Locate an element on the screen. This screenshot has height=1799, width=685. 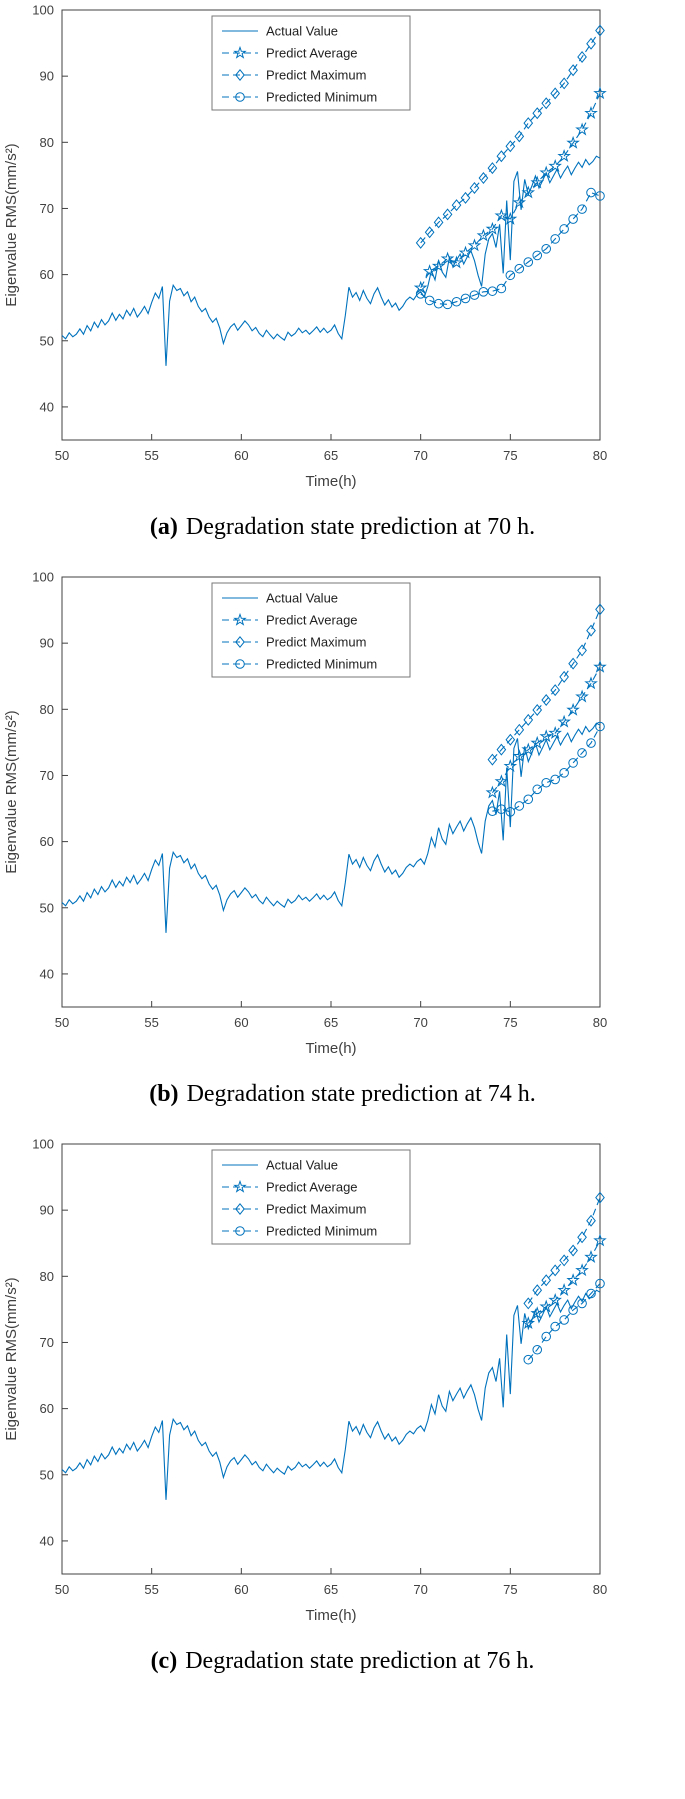
x-tick-label: 80 is located at coordinates (600, 1022).